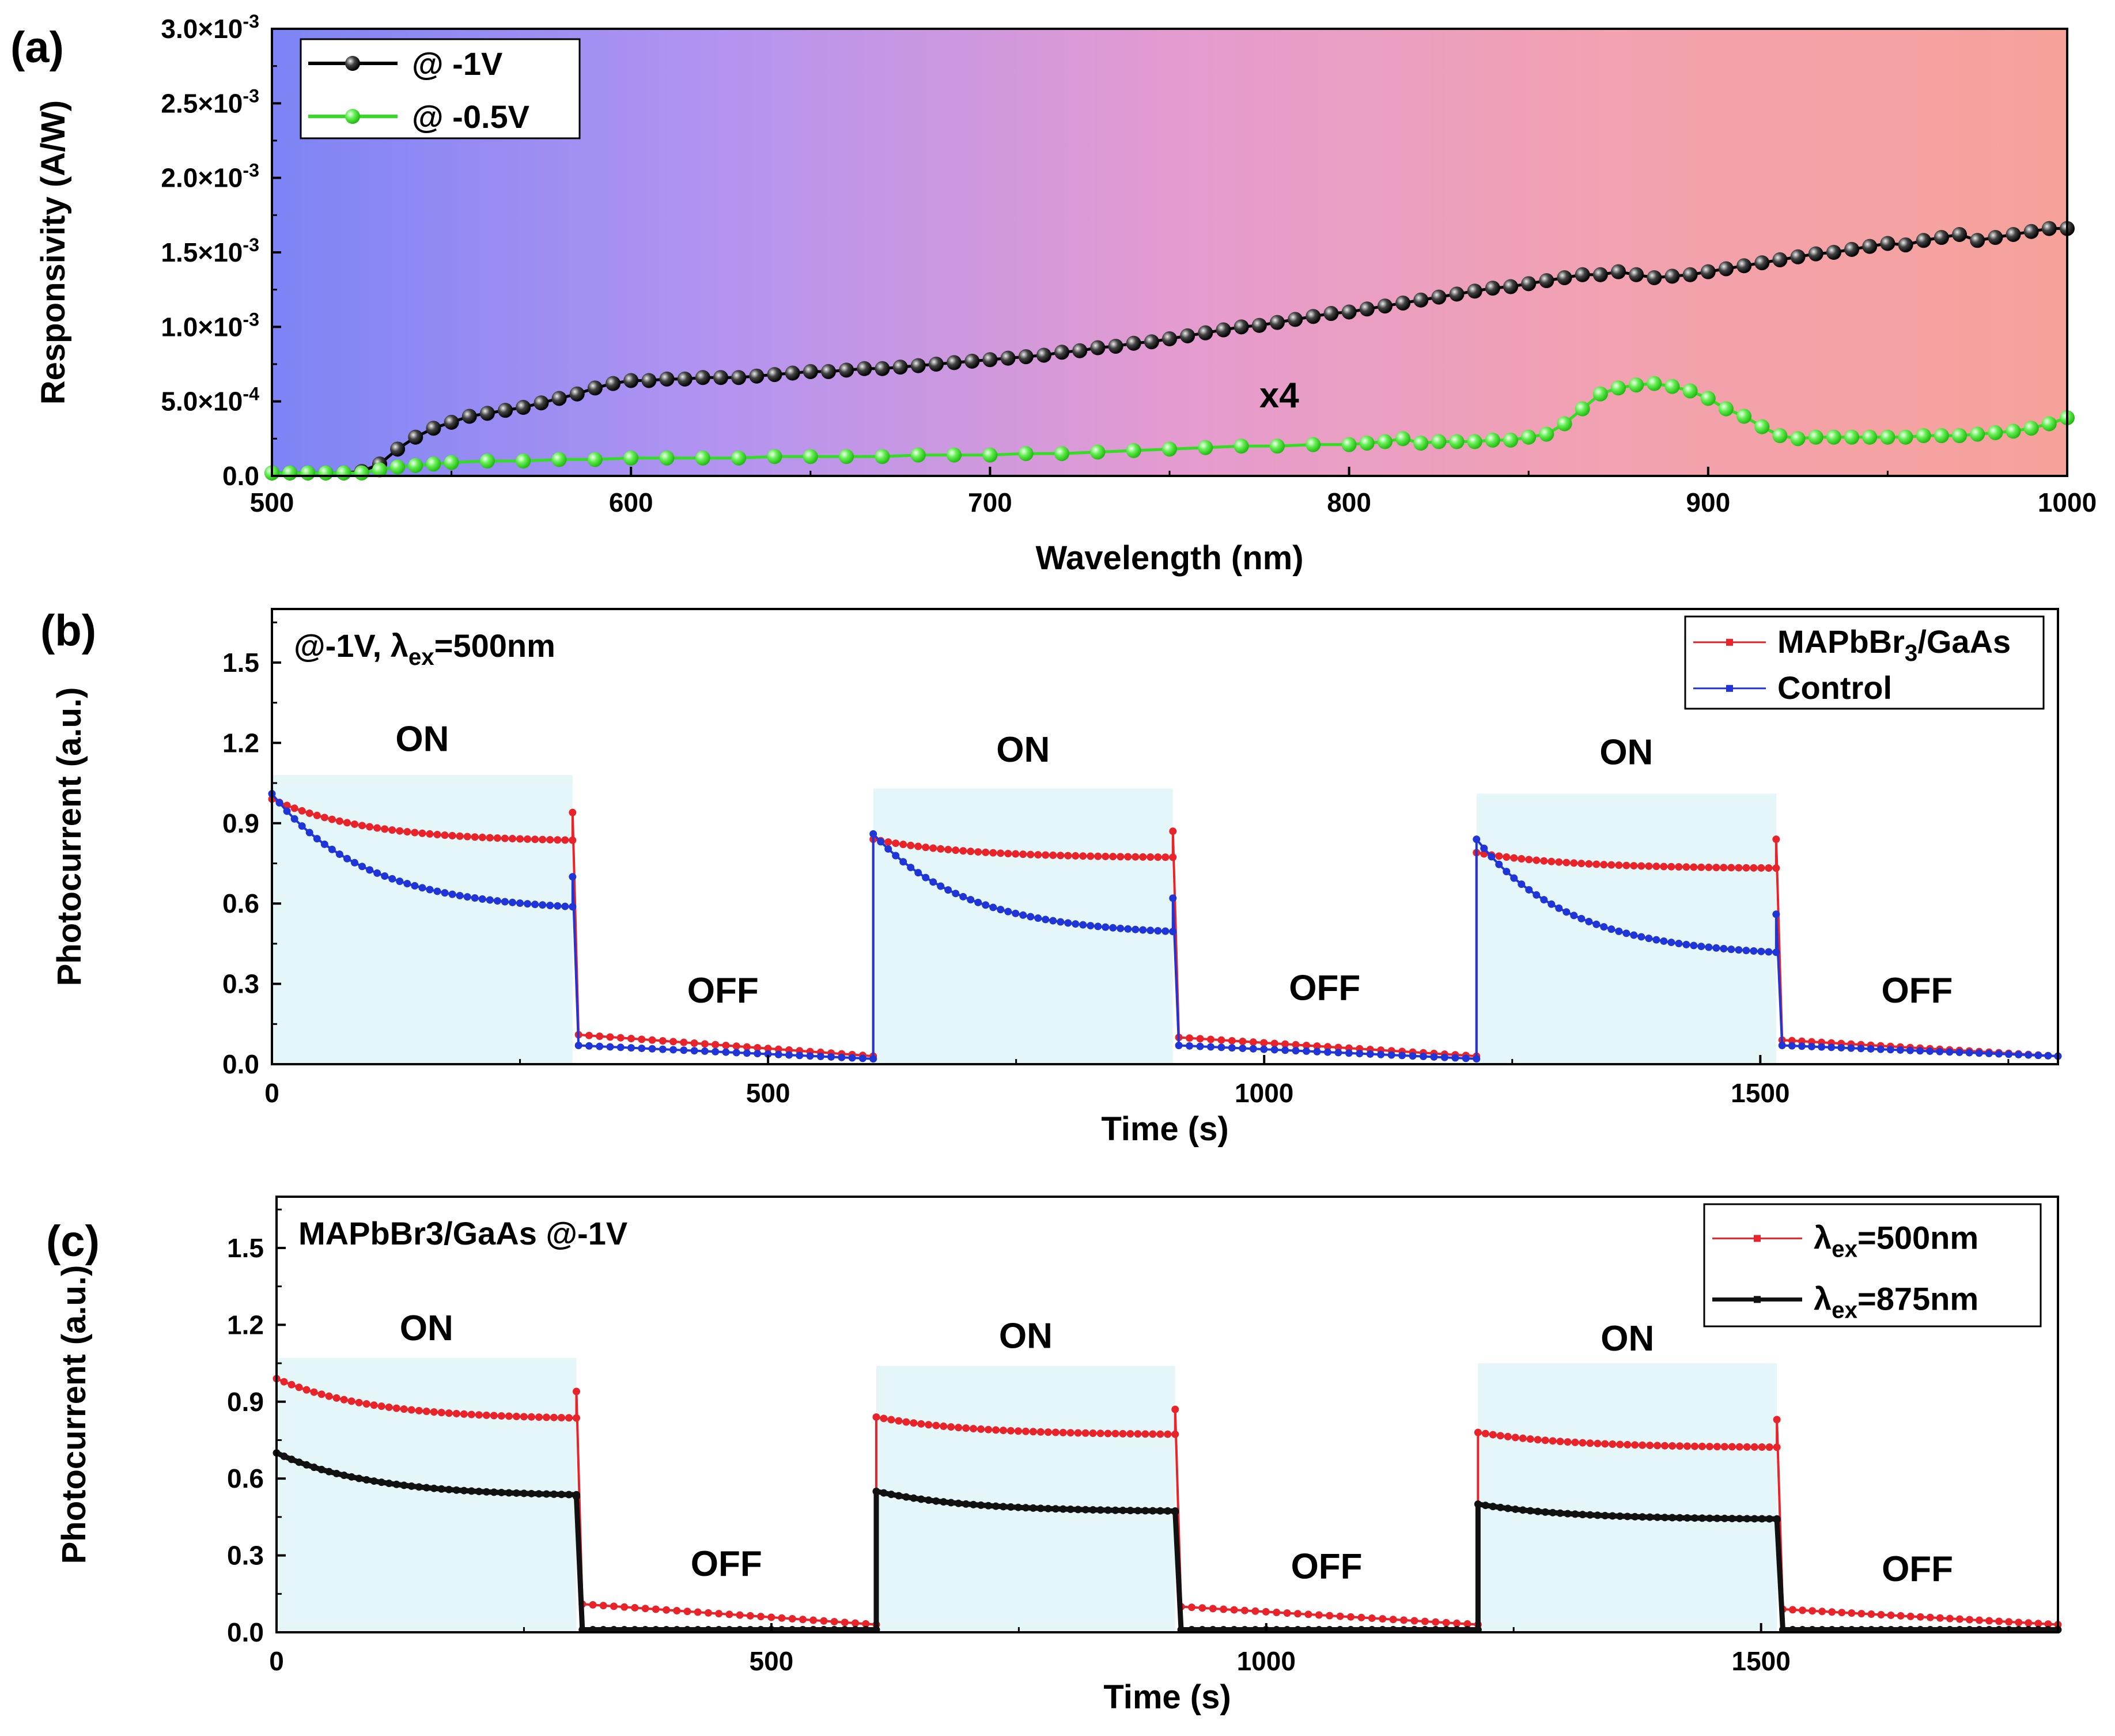  Describe the element at coordinates (271, 1093) in the screenshot. I see `x-tick-label: 0` at that location.